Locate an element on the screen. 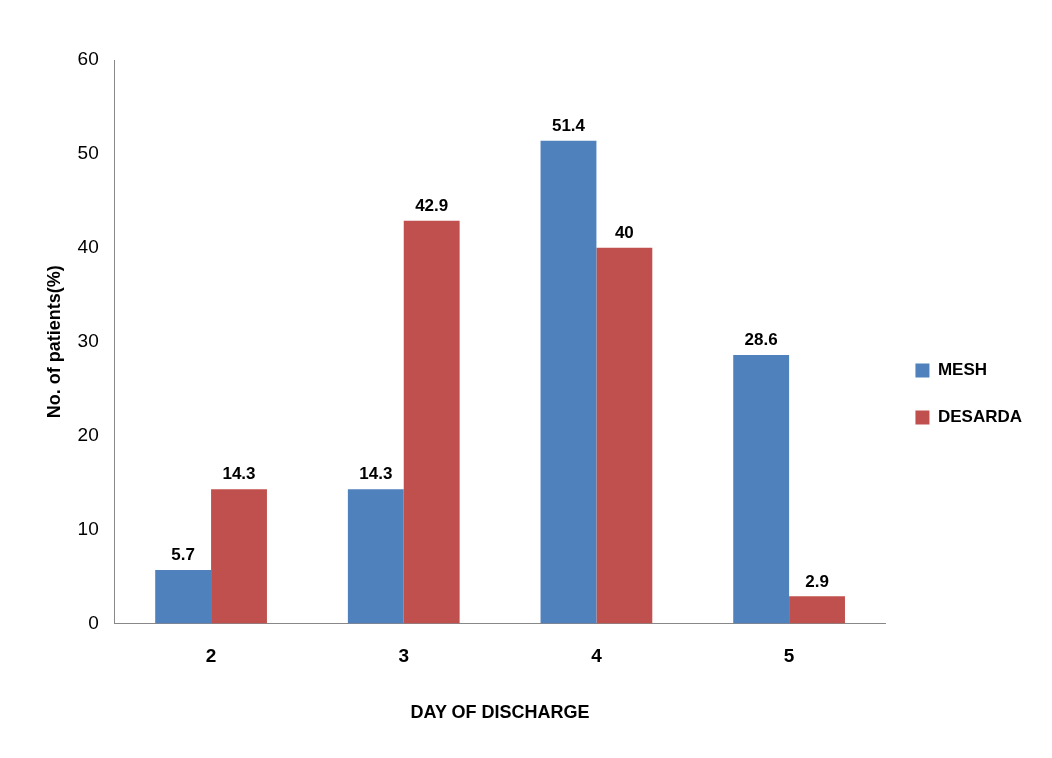 The width and height of the screenshot is (1052, 758). data-label: 2.9 is located at coordinates (817, 581).